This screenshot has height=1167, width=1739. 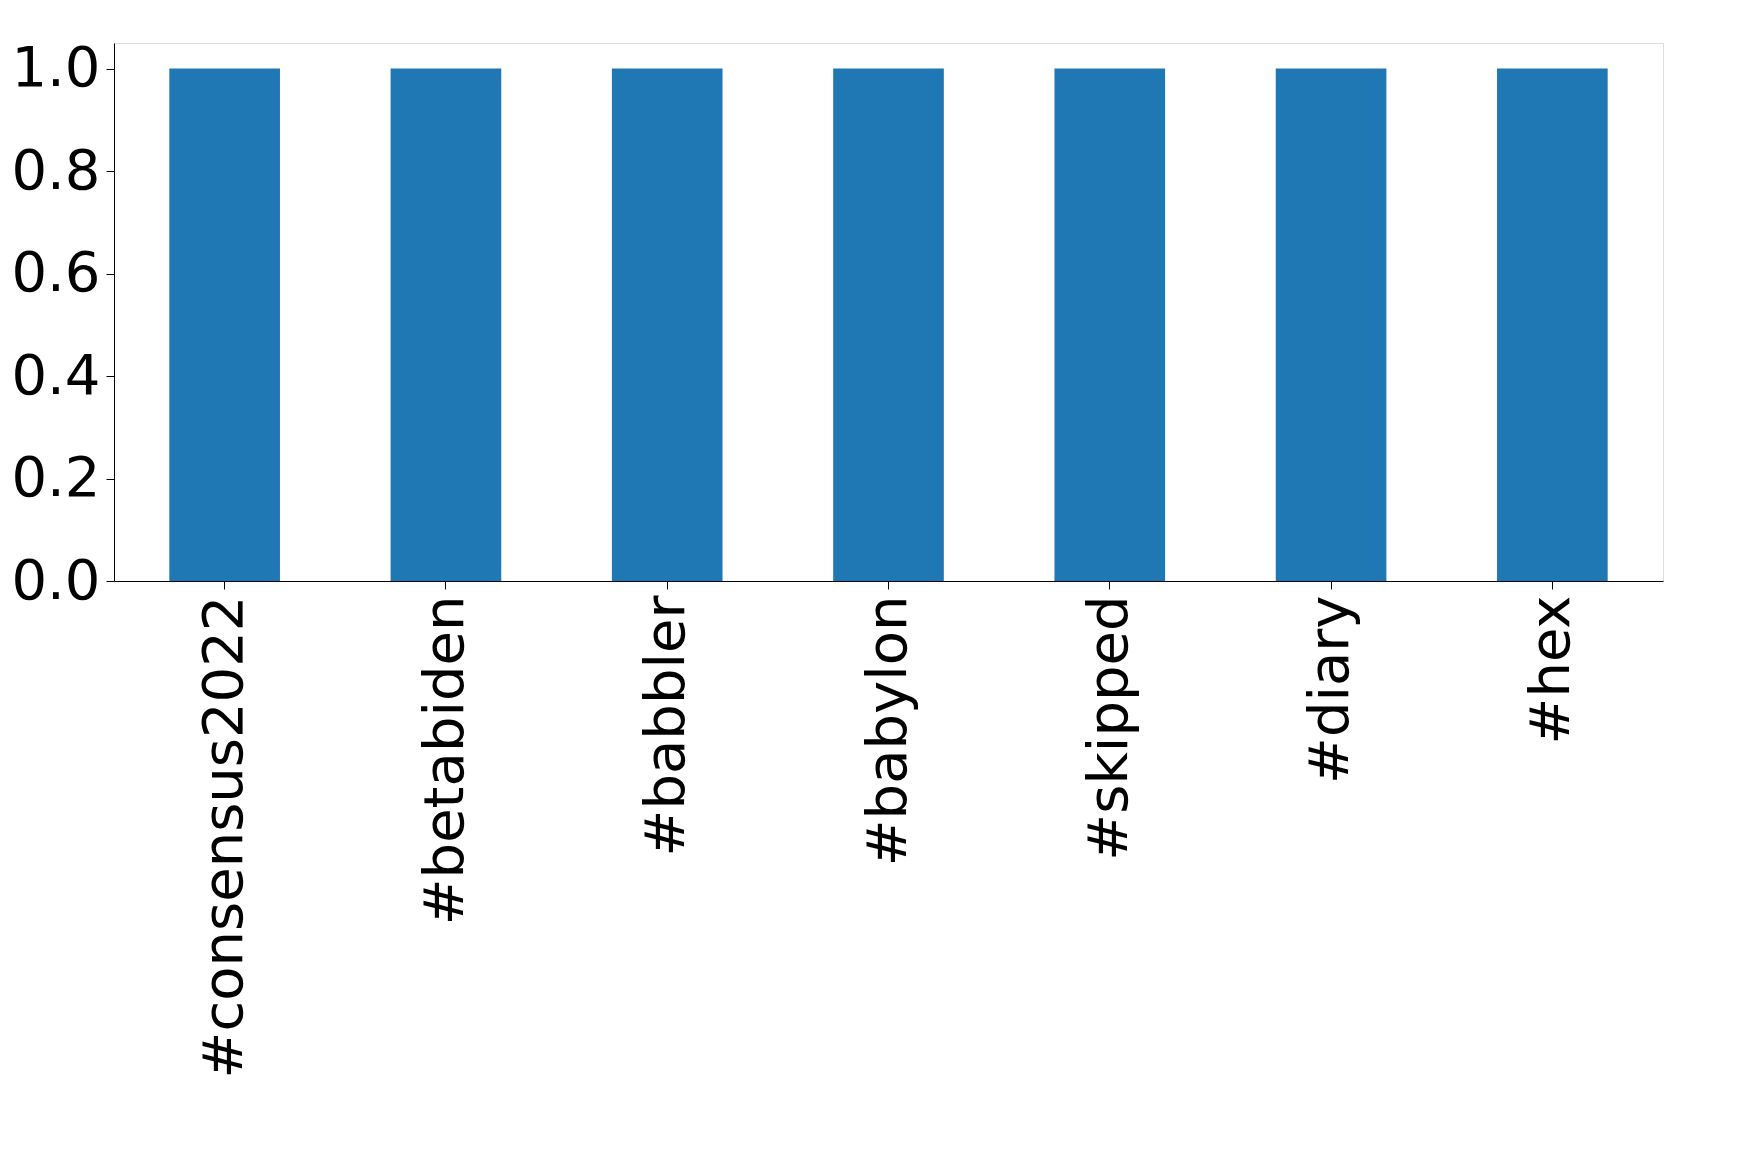 What do you see at coordinates (222, 837) in the screenshot?
I see `x-tick-label: #consensus2022` at bounding box center [222, 837].